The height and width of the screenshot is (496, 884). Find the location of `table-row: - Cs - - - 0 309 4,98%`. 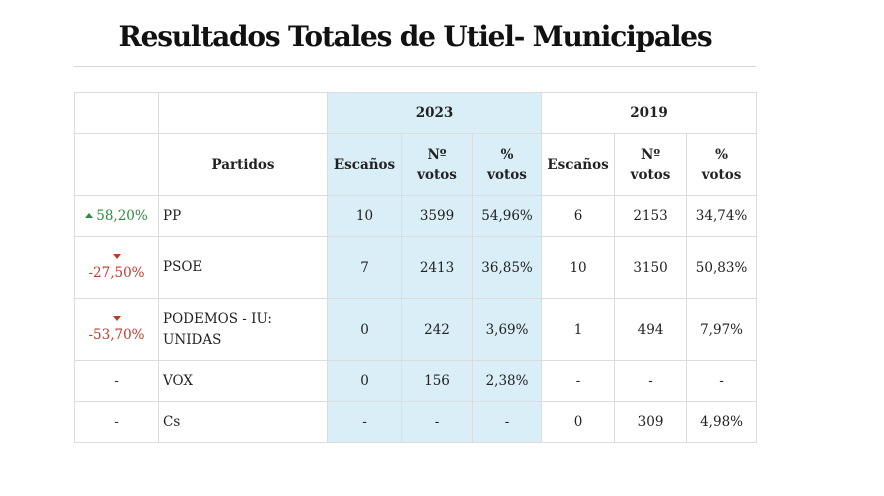

table-row: - Cs - - - 0 309 4,98% is located at coordinates (416, 422).